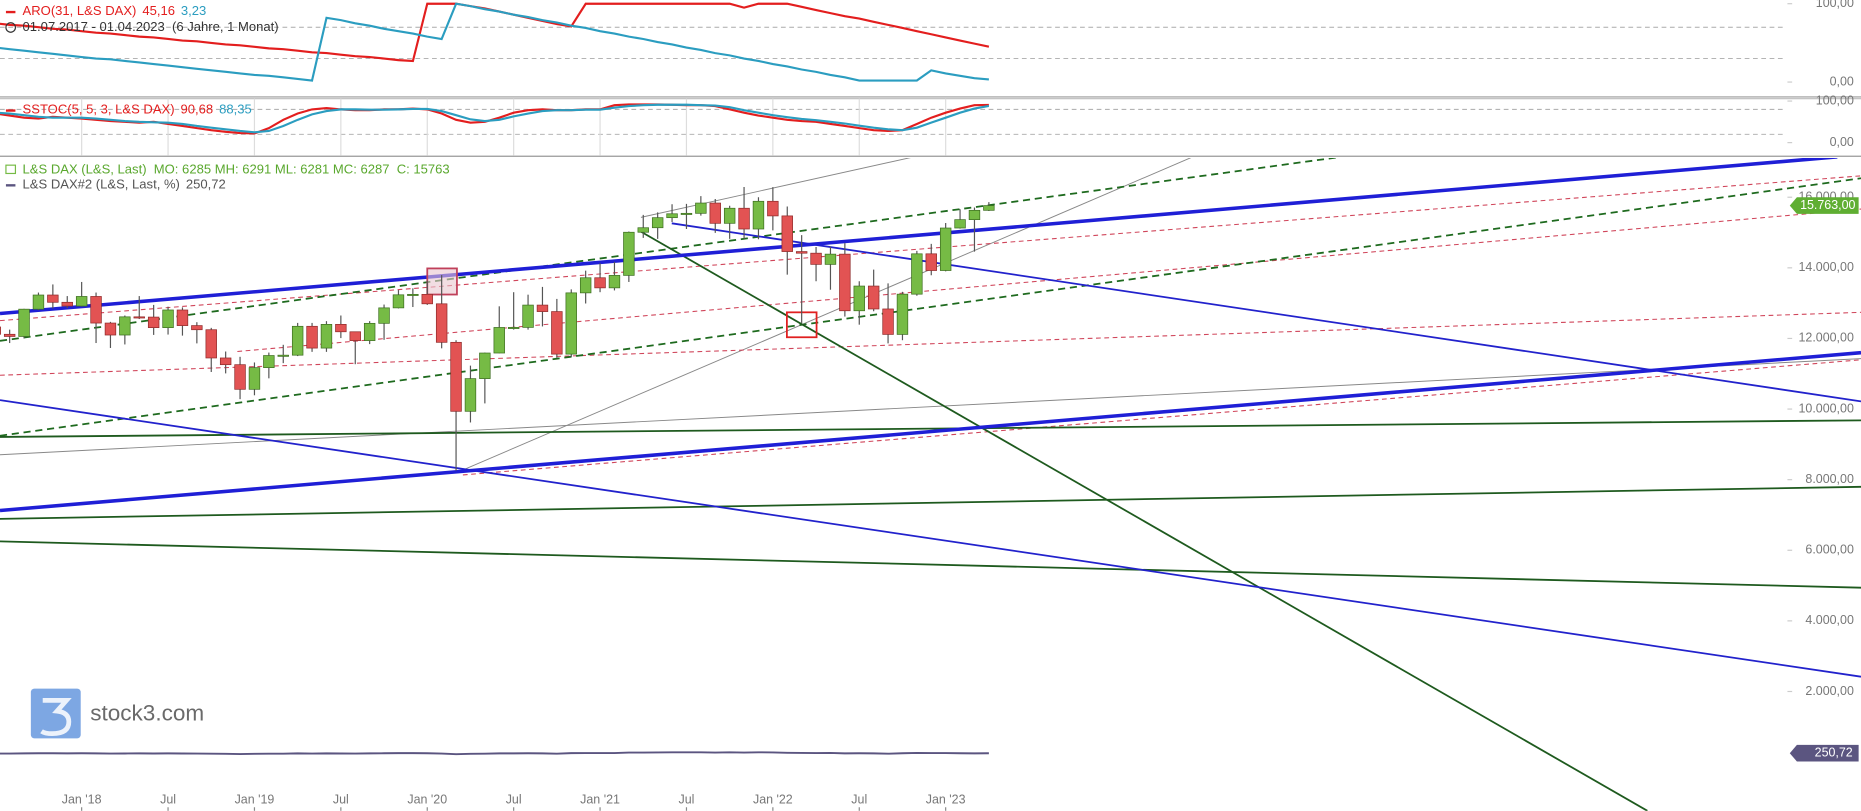 The width and height of the screenshot is (1861, 811). I want to click on legend-row: L&S DAX#2 (L&S, Last, %) 250,72, so click(124, 184).